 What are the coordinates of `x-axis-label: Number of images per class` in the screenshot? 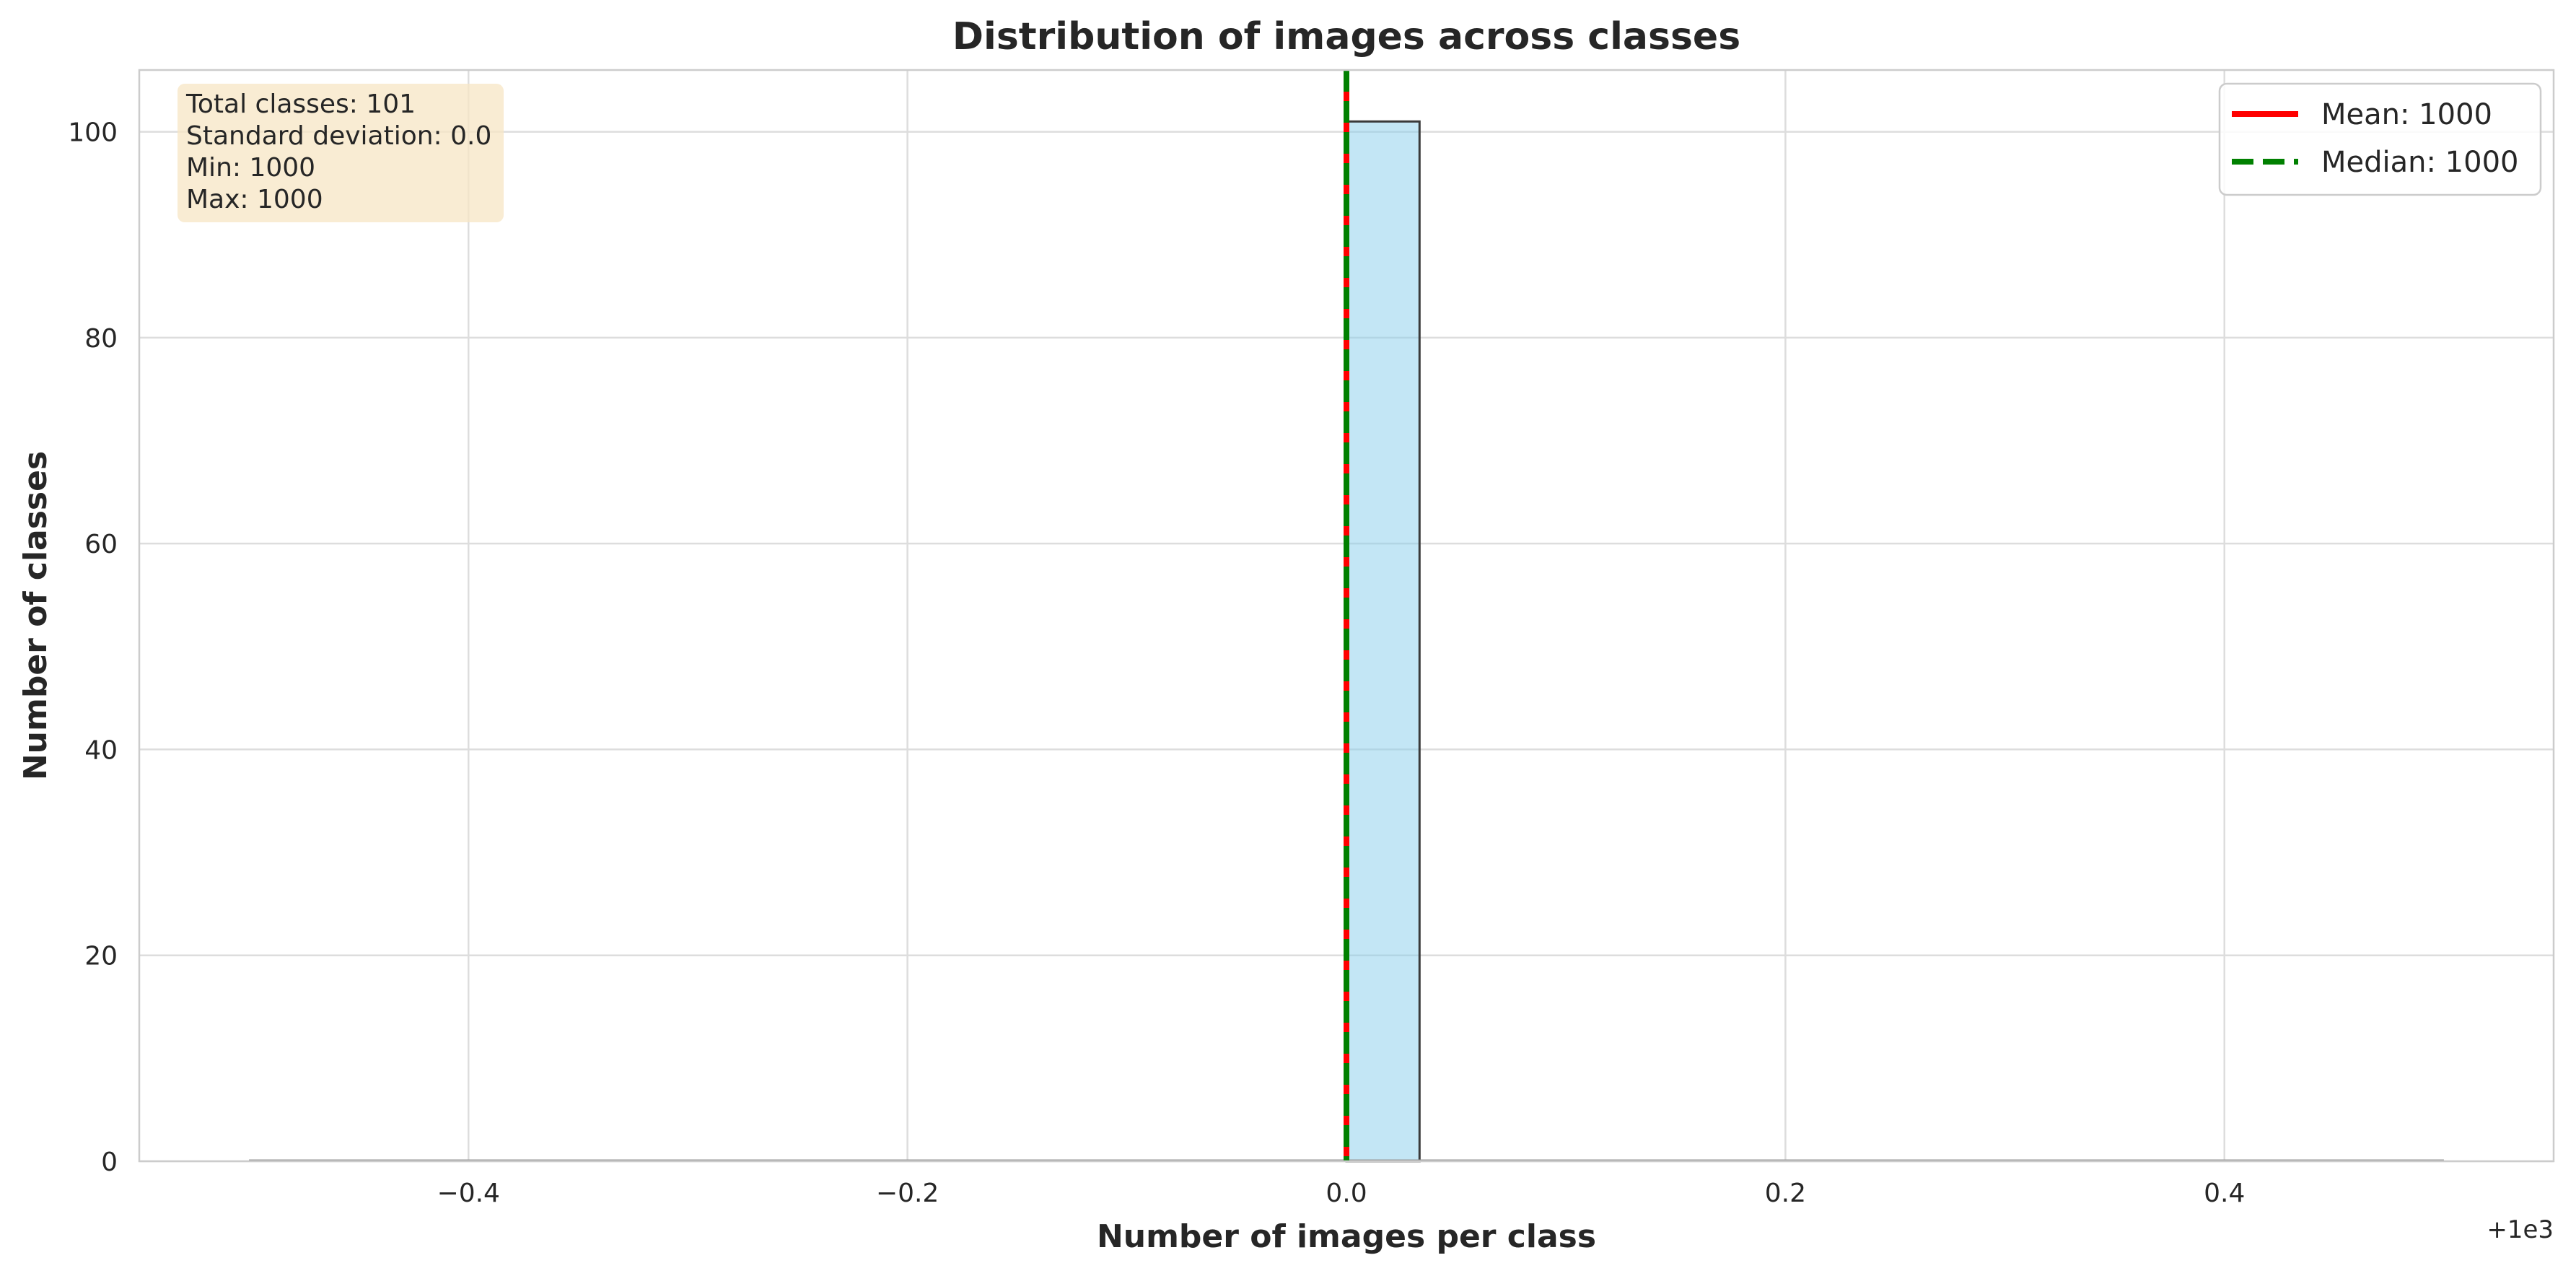 It's located at (1346, 1236).